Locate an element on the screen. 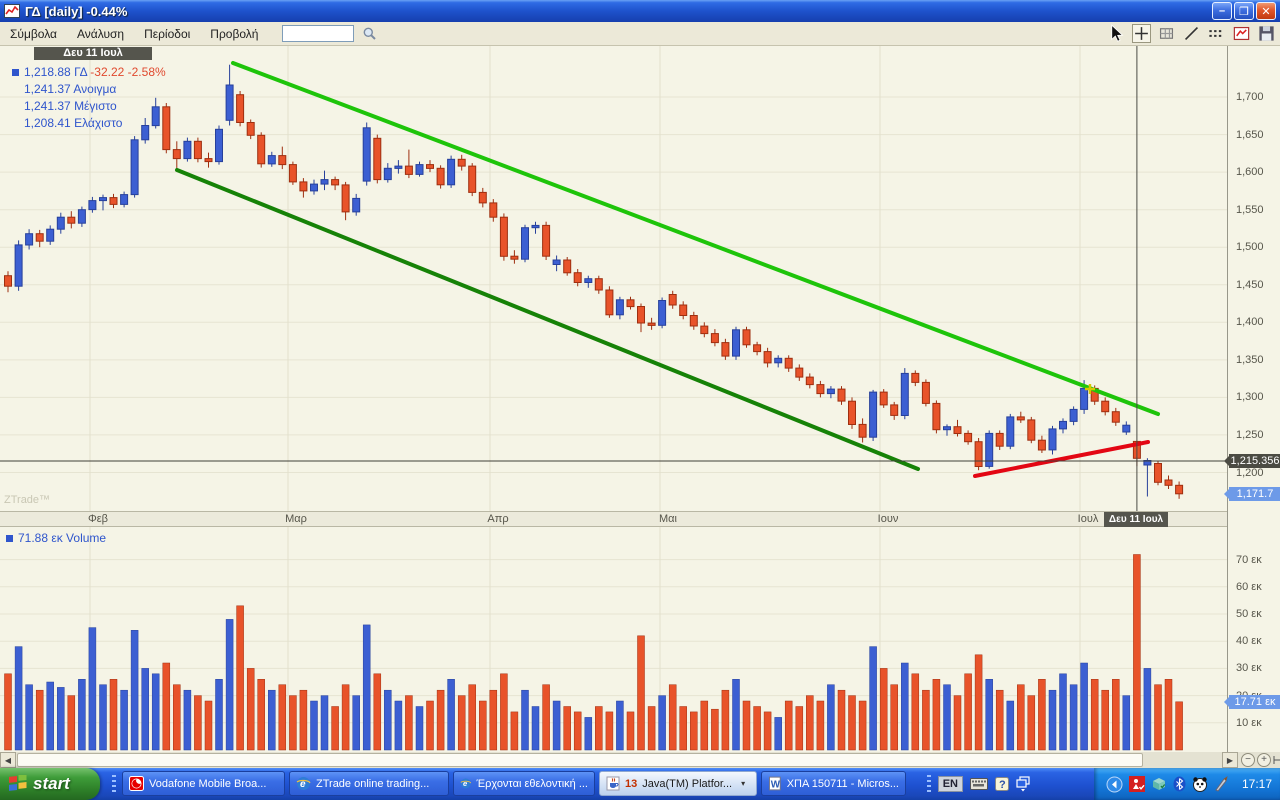 The height and width of the screenshot is (800, 1280). hide-icons-chevron is located at coordinates (1114, 784).